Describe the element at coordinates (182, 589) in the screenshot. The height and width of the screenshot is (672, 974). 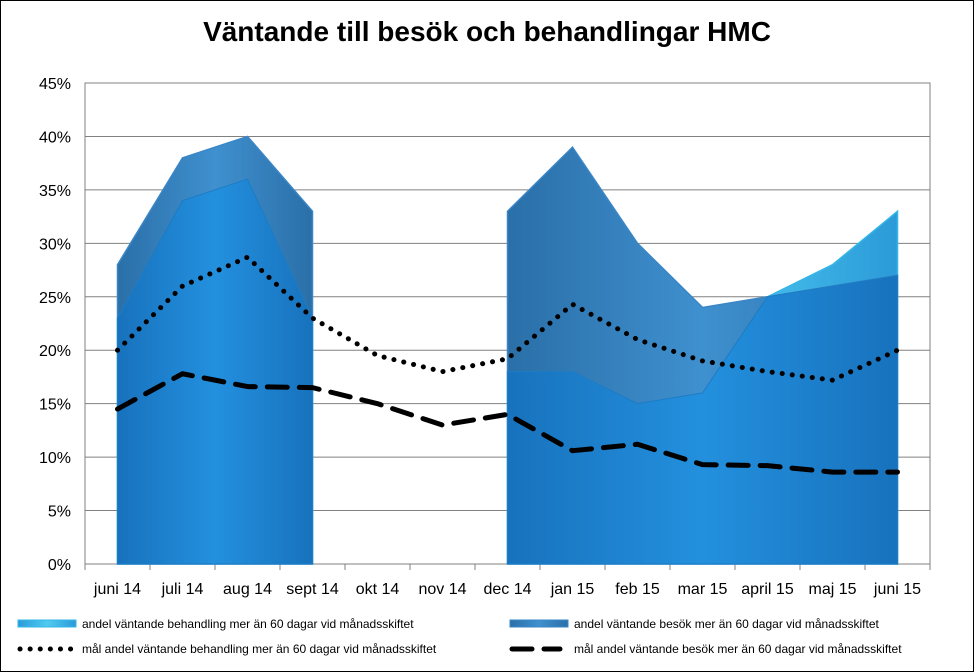
I see `x-tick-label: juli 14` at that location.